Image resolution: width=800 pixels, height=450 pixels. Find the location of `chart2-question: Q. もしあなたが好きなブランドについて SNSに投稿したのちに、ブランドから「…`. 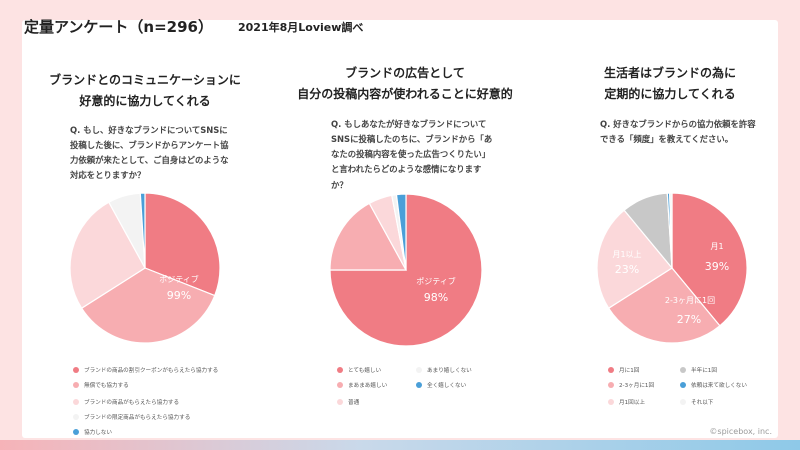

chart2-question: Q. もしあなたが好きなブランドについて SNSに投稿したのちに、ブランドから「… is located at coordinates (412, 154).